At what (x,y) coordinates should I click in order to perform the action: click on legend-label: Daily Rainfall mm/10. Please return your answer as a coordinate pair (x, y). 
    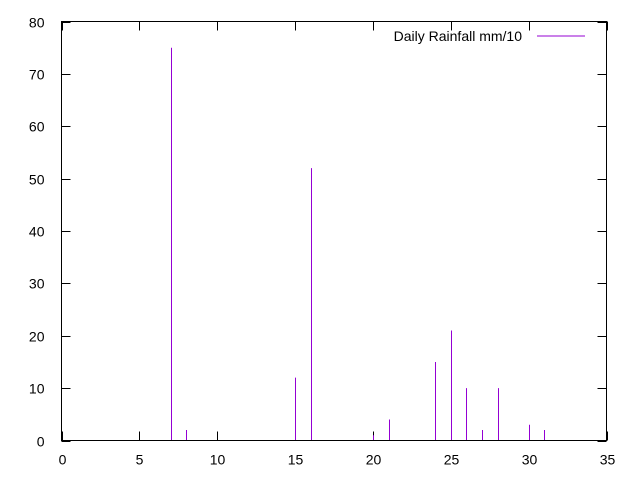
    Looking at the image, I should click on (458, 36).